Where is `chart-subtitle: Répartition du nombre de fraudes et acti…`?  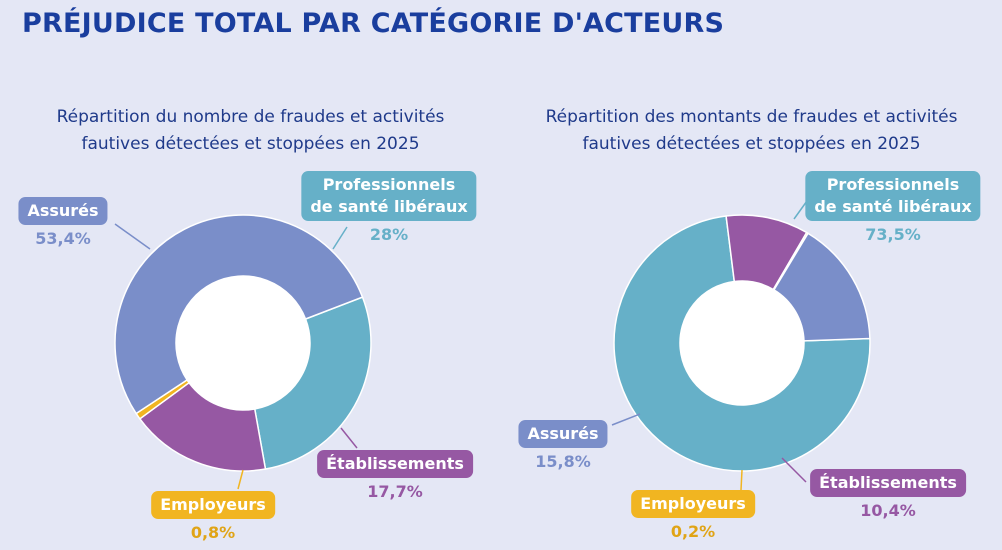
chart-subtitle: Répartition du nombre de fraudes et acti… is located at coordinates (250, 130).